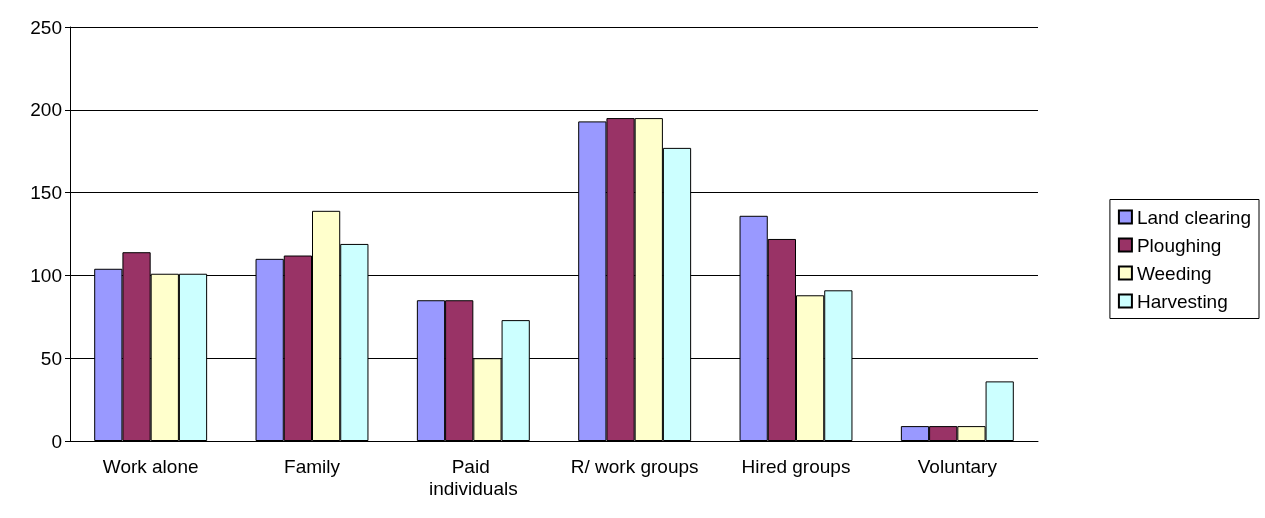 The image size is (1265, 518). I want to click on x-tick-label: R/ work groups, so click(634, 466).